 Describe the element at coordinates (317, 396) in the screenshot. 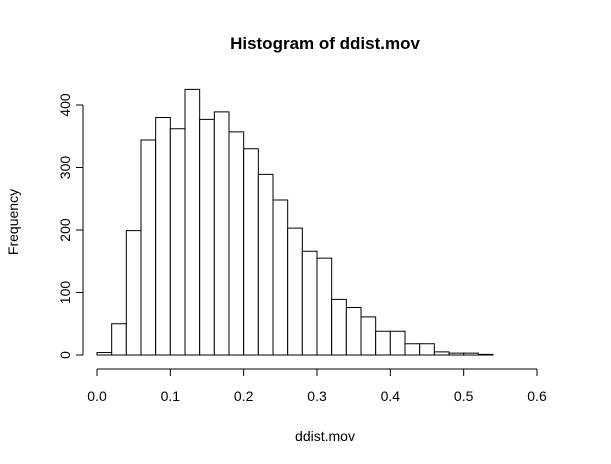

I see `x-tick-label-3: 0.3` at that location.